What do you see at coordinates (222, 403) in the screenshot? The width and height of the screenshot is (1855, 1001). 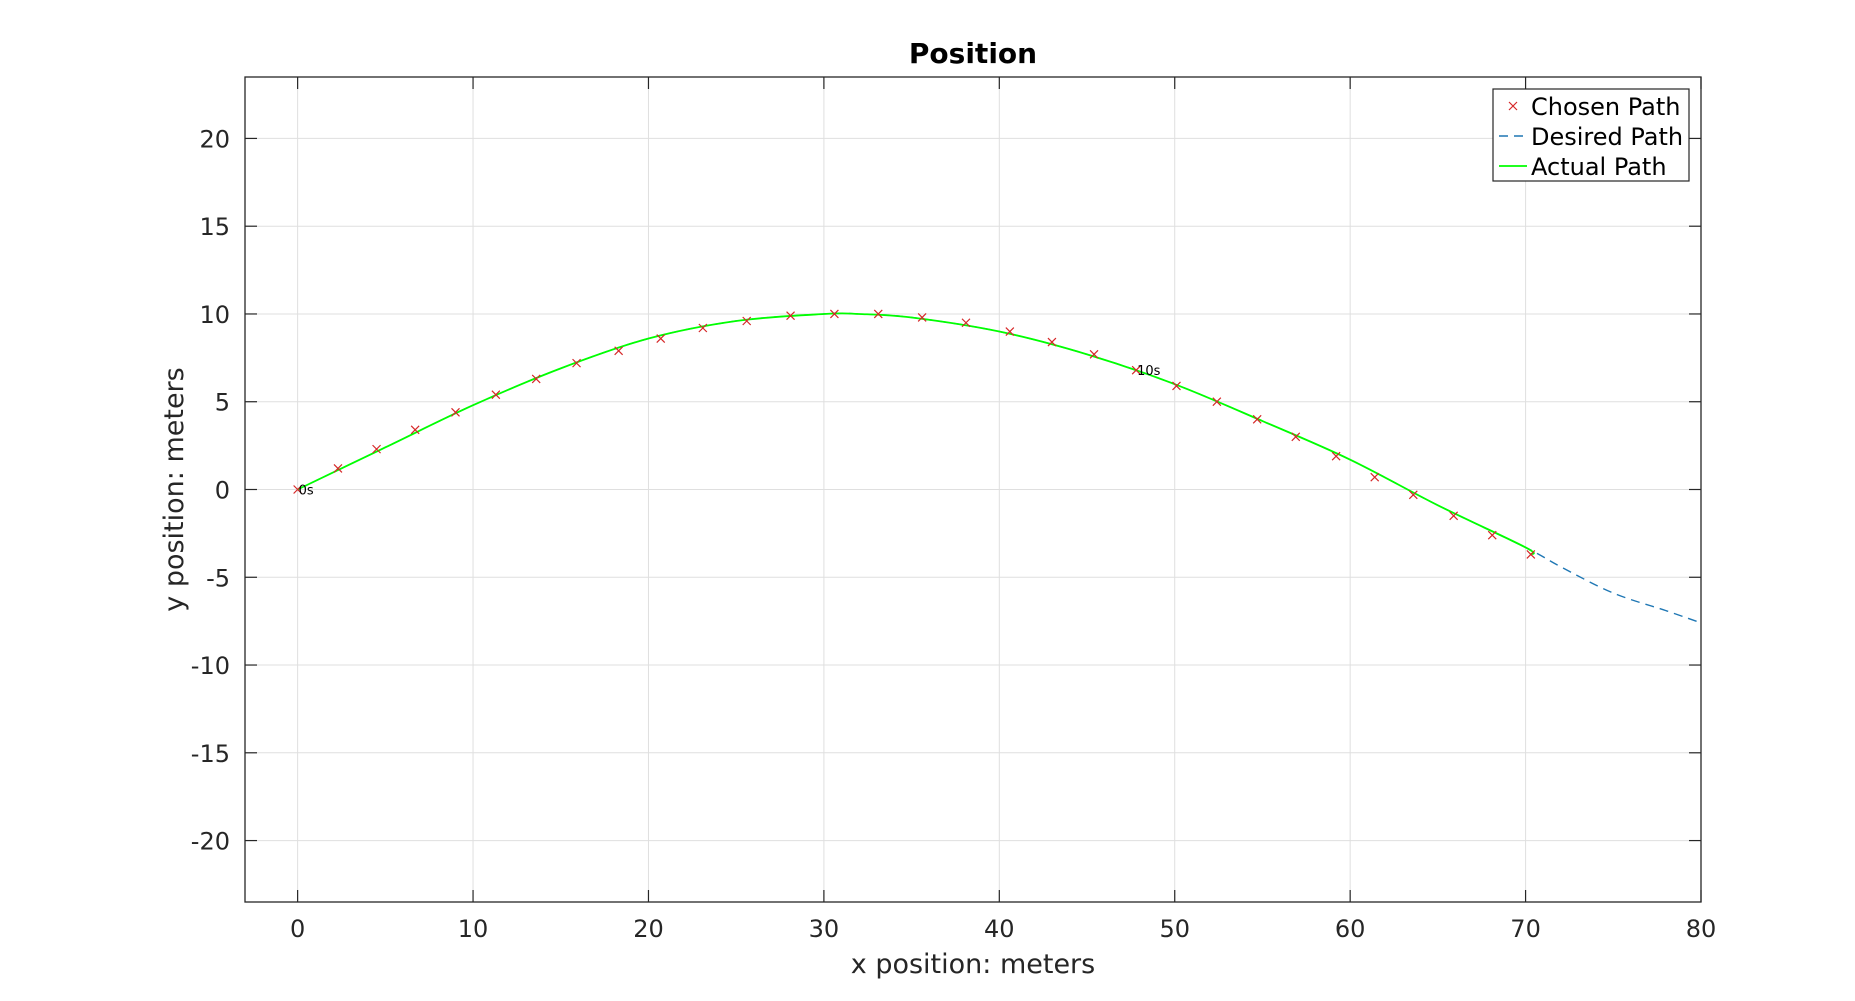 I see `y-tick-label: 5` at bounding box center [222, 403].